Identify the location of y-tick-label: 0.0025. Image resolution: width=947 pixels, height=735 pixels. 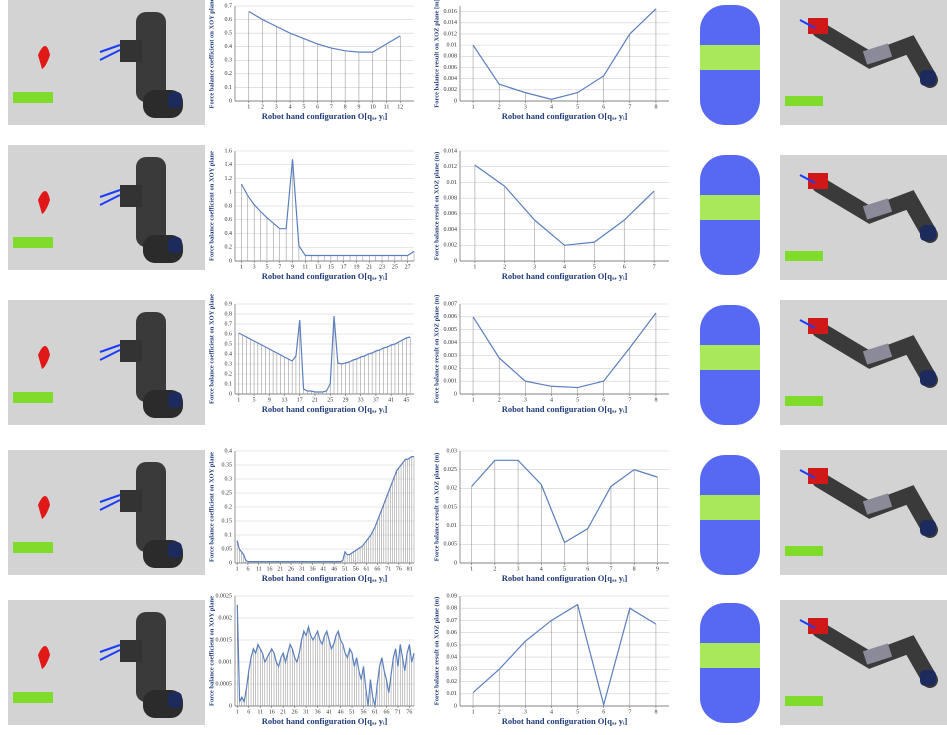
(224, 596).